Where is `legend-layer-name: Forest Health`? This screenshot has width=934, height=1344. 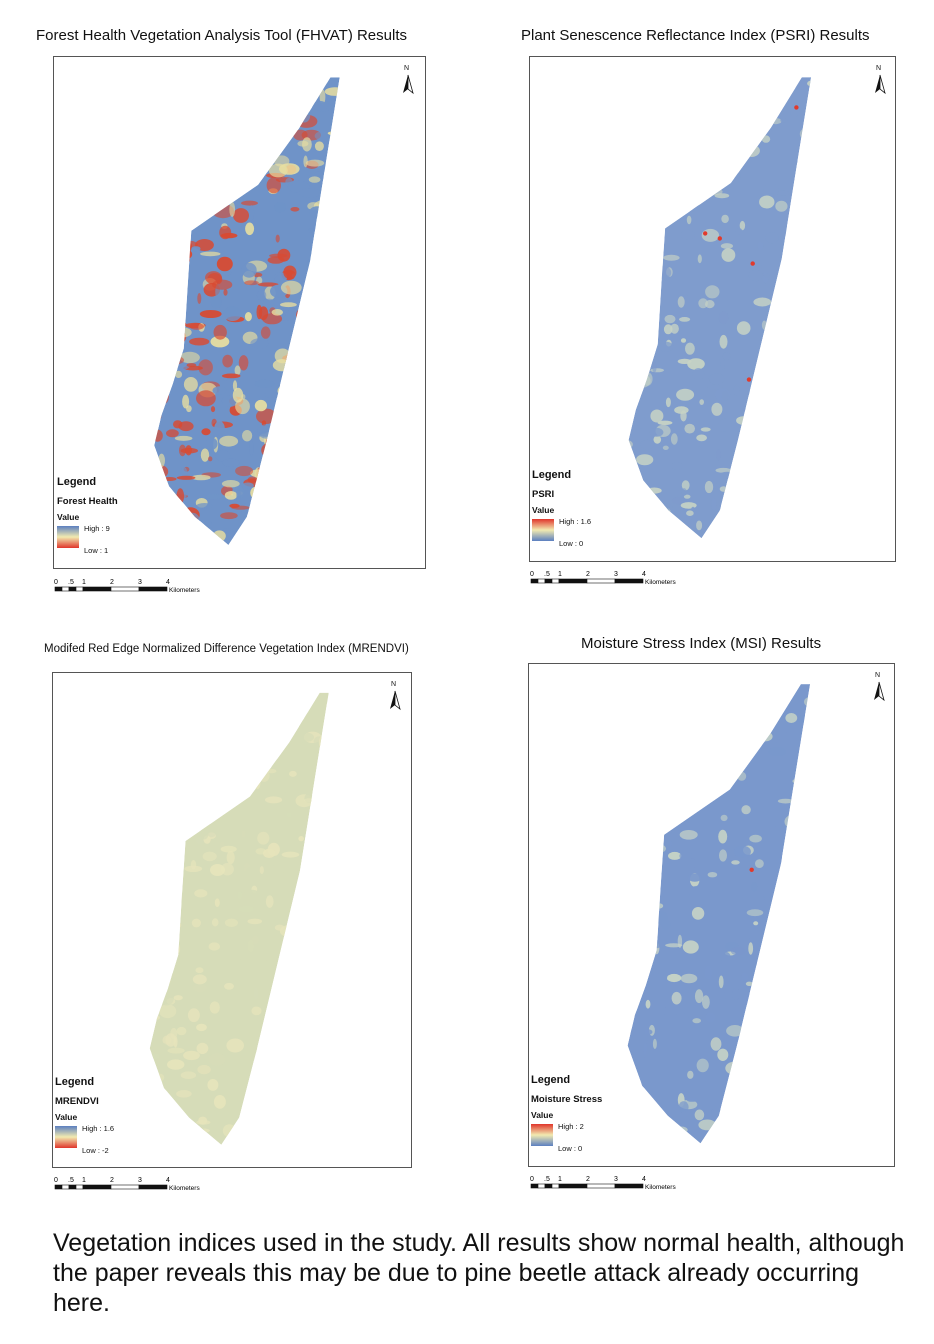 legend-layer-name: Forest Health is located at coordinates (87, 501).